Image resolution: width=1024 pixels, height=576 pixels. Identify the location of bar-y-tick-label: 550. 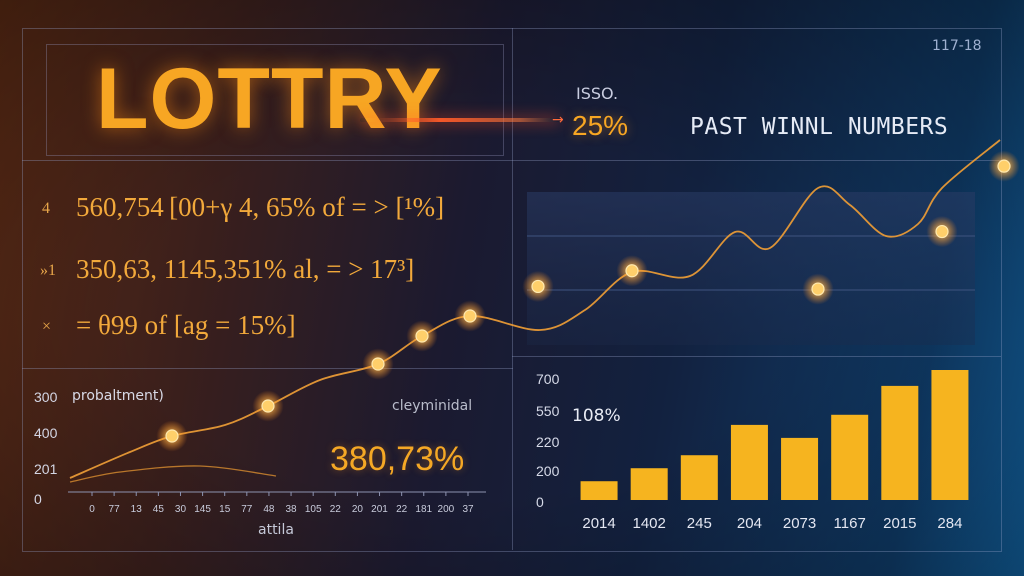
(548, 411).